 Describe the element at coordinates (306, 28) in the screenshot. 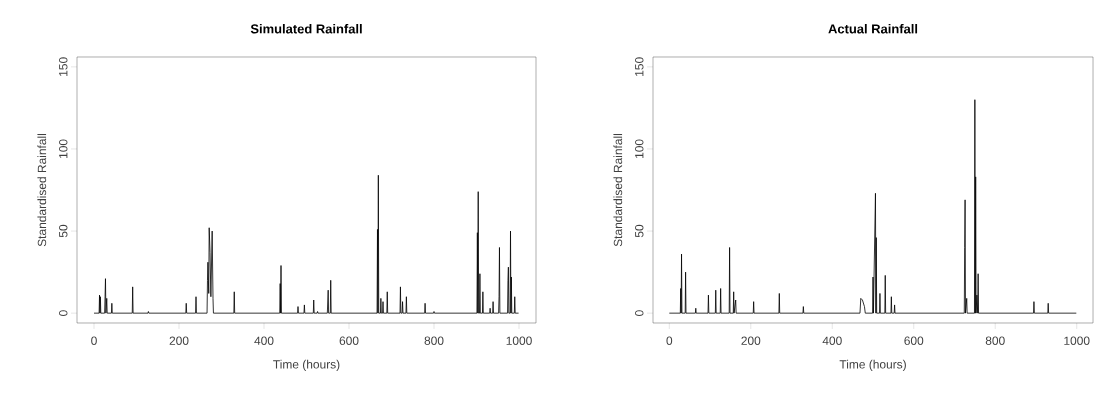

I see `chart-title: Simulated Rainfall` at that location.